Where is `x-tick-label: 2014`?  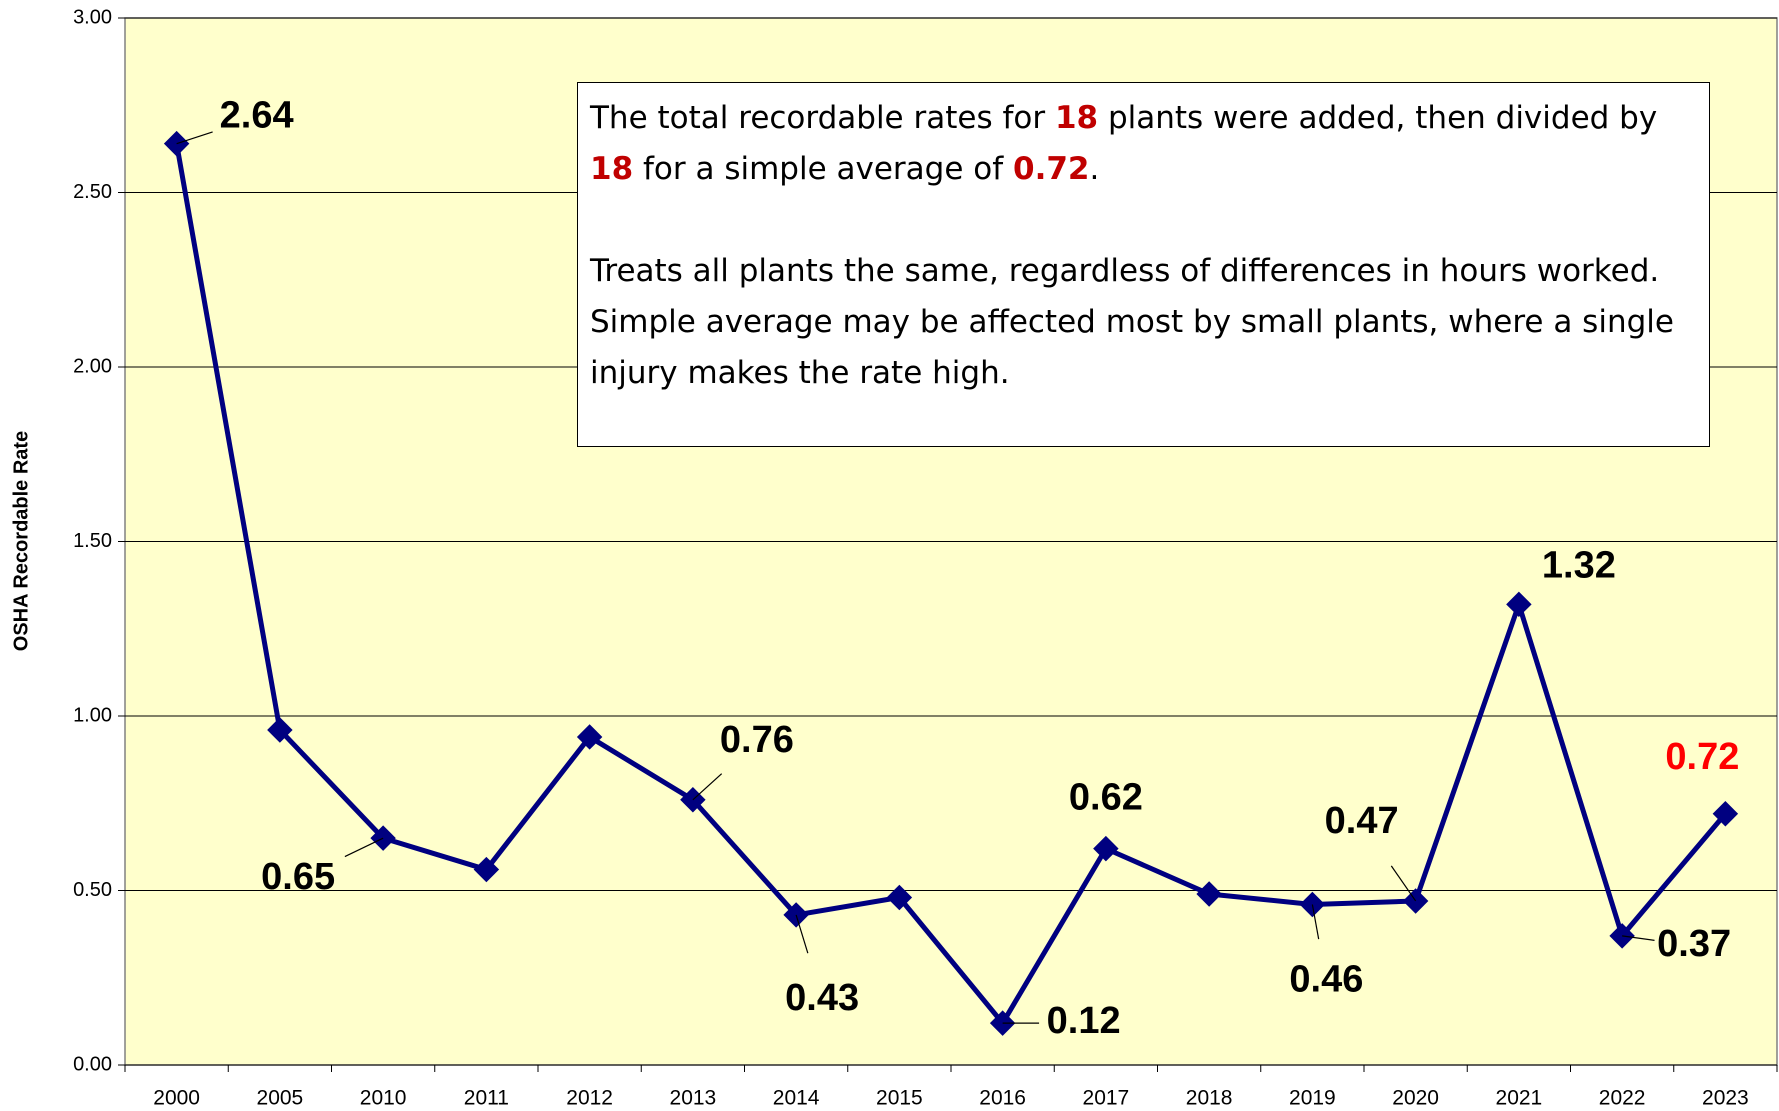
x-tick-label: 2014 is located at coordinates (796, 1098).